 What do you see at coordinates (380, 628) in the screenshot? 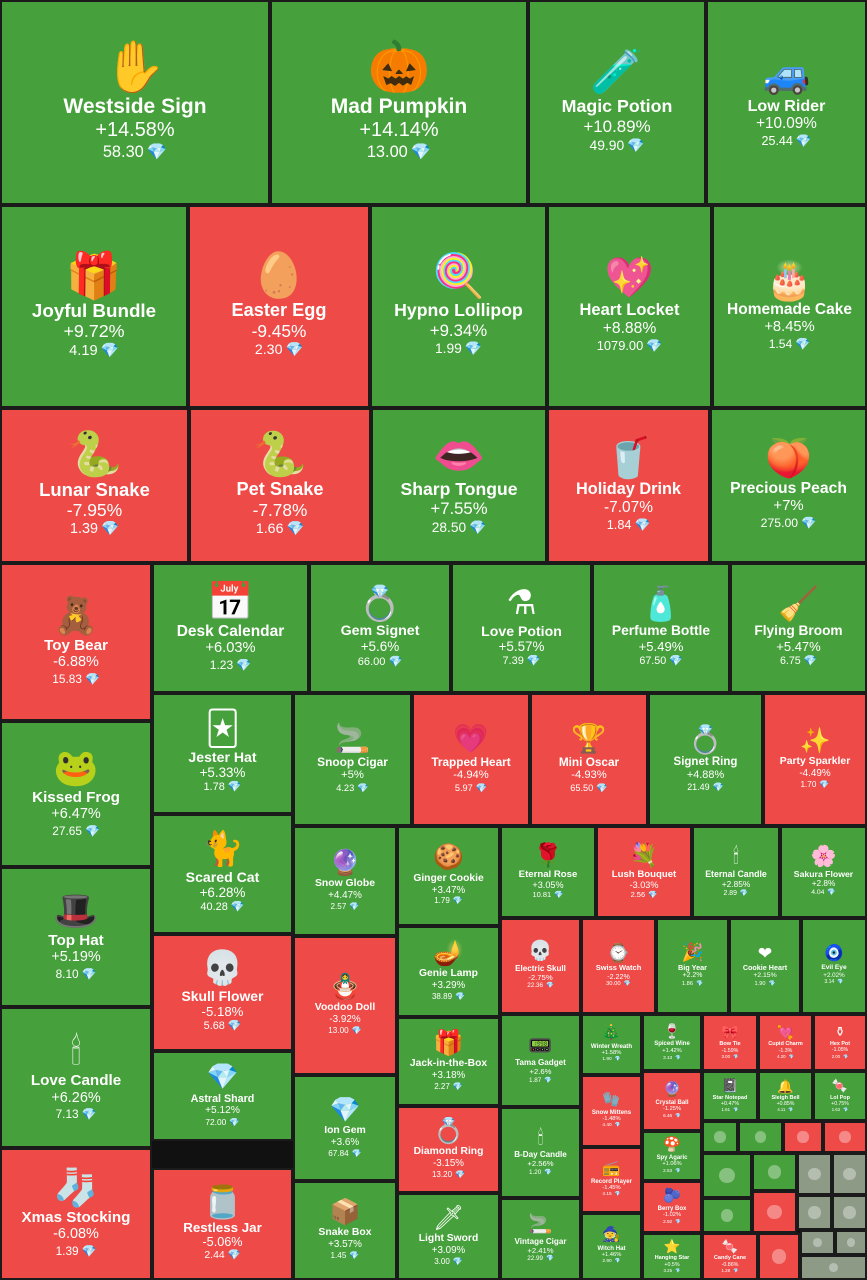
I see `tile-gem-signet: 💍 Gem Signet +5.6% 66.00 💎` at bounding box center [380, 628].